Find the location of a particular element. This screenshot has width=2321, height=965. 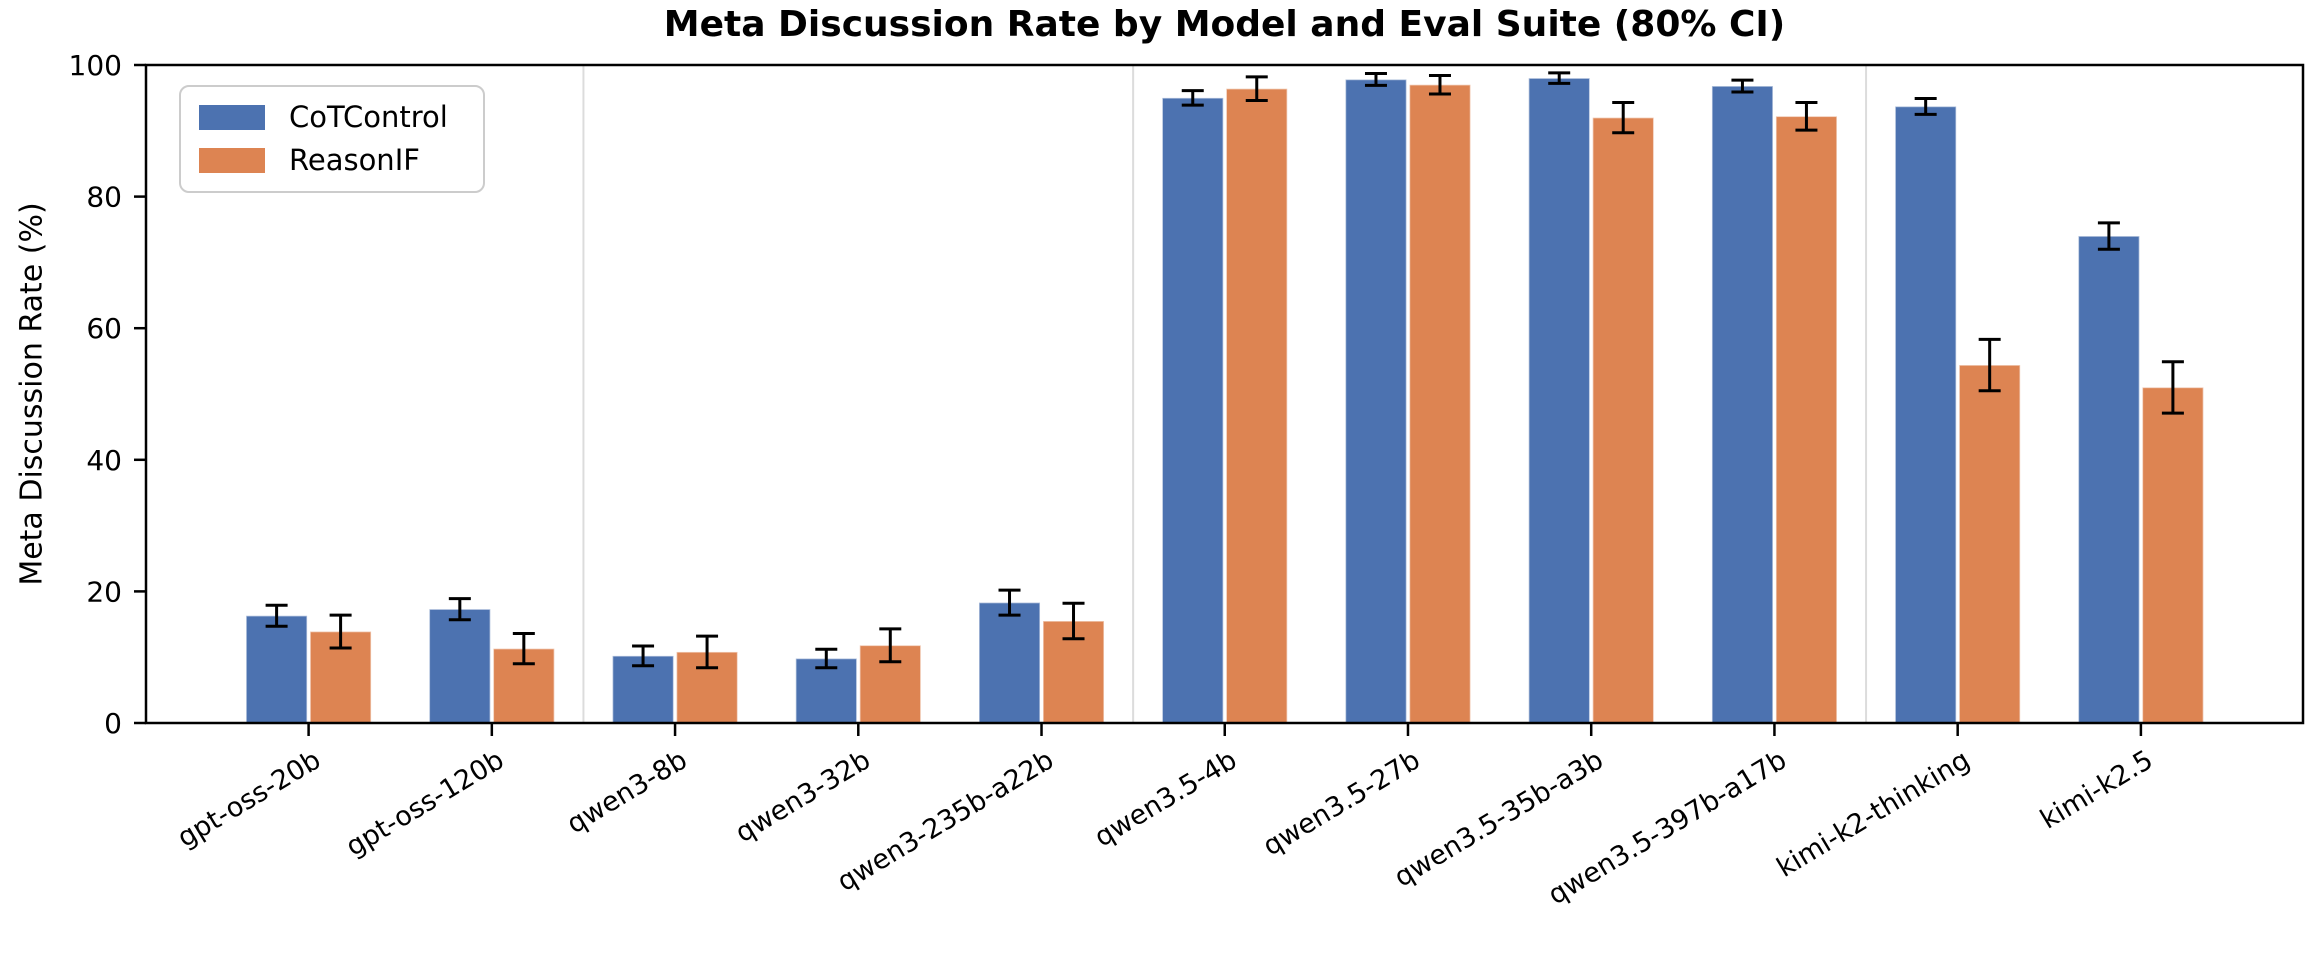

legend-label-cotcontrol: CoTControl is located at coordinates (368, 117).